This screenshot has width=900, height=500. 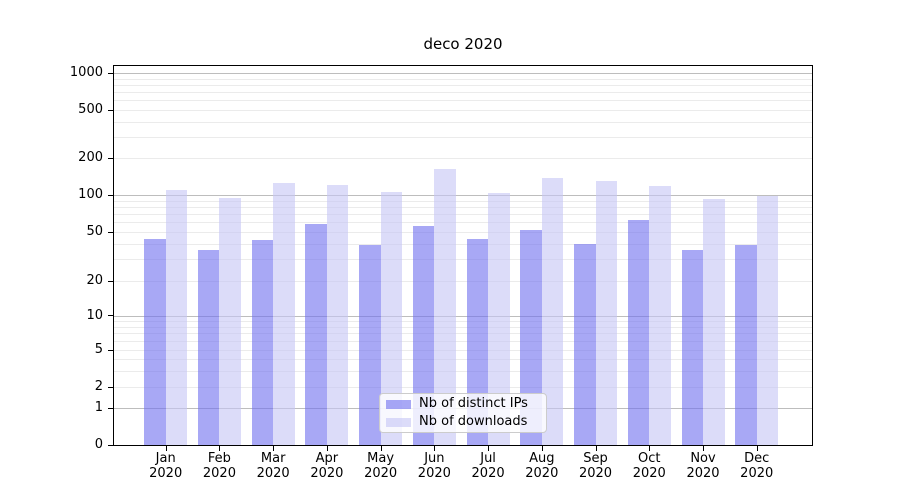 I want to click on x-tick-month: Sep, so click(x=595, y=458).